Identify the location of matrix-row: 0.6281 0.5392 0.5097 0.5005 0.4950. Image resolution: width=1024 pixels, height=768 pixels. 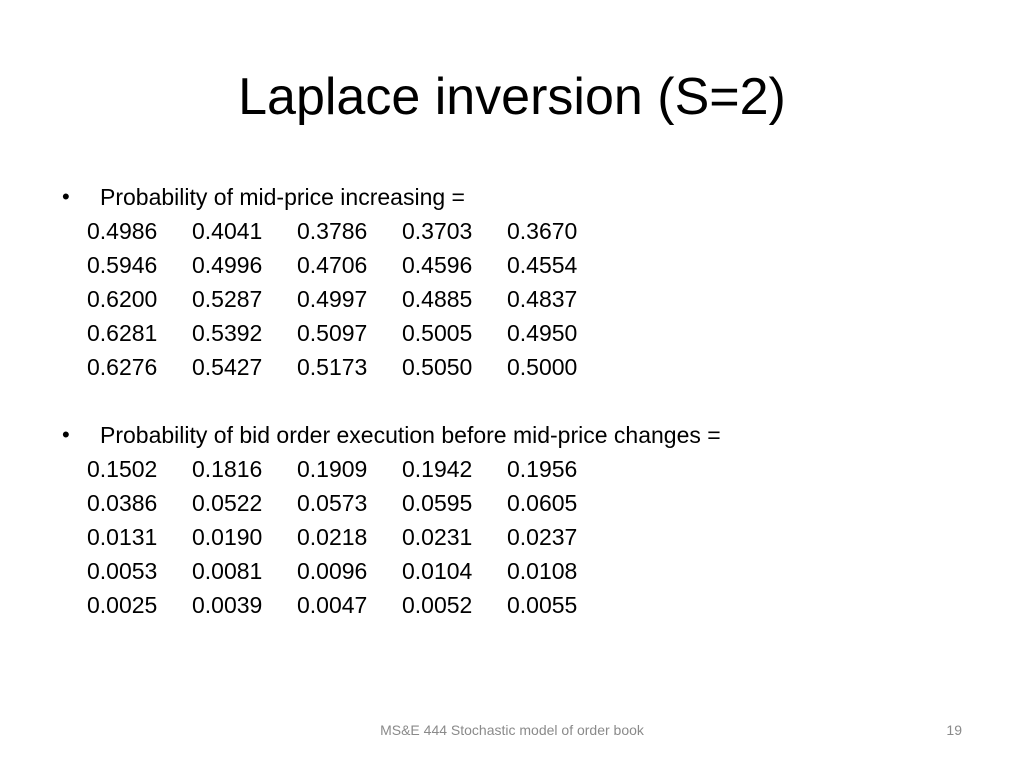
(524, 333).